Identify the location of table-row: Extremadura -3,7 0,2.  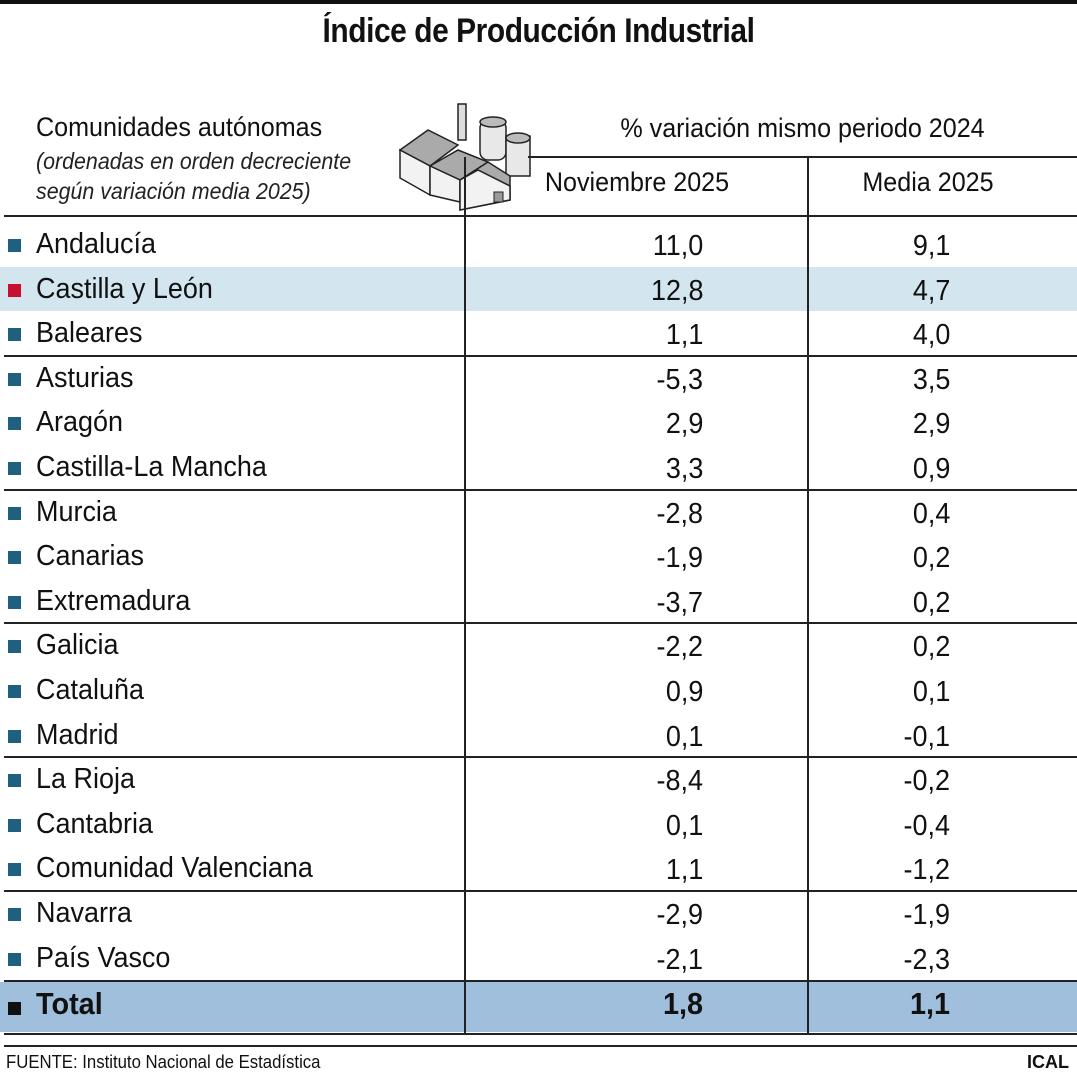
(538, 601).